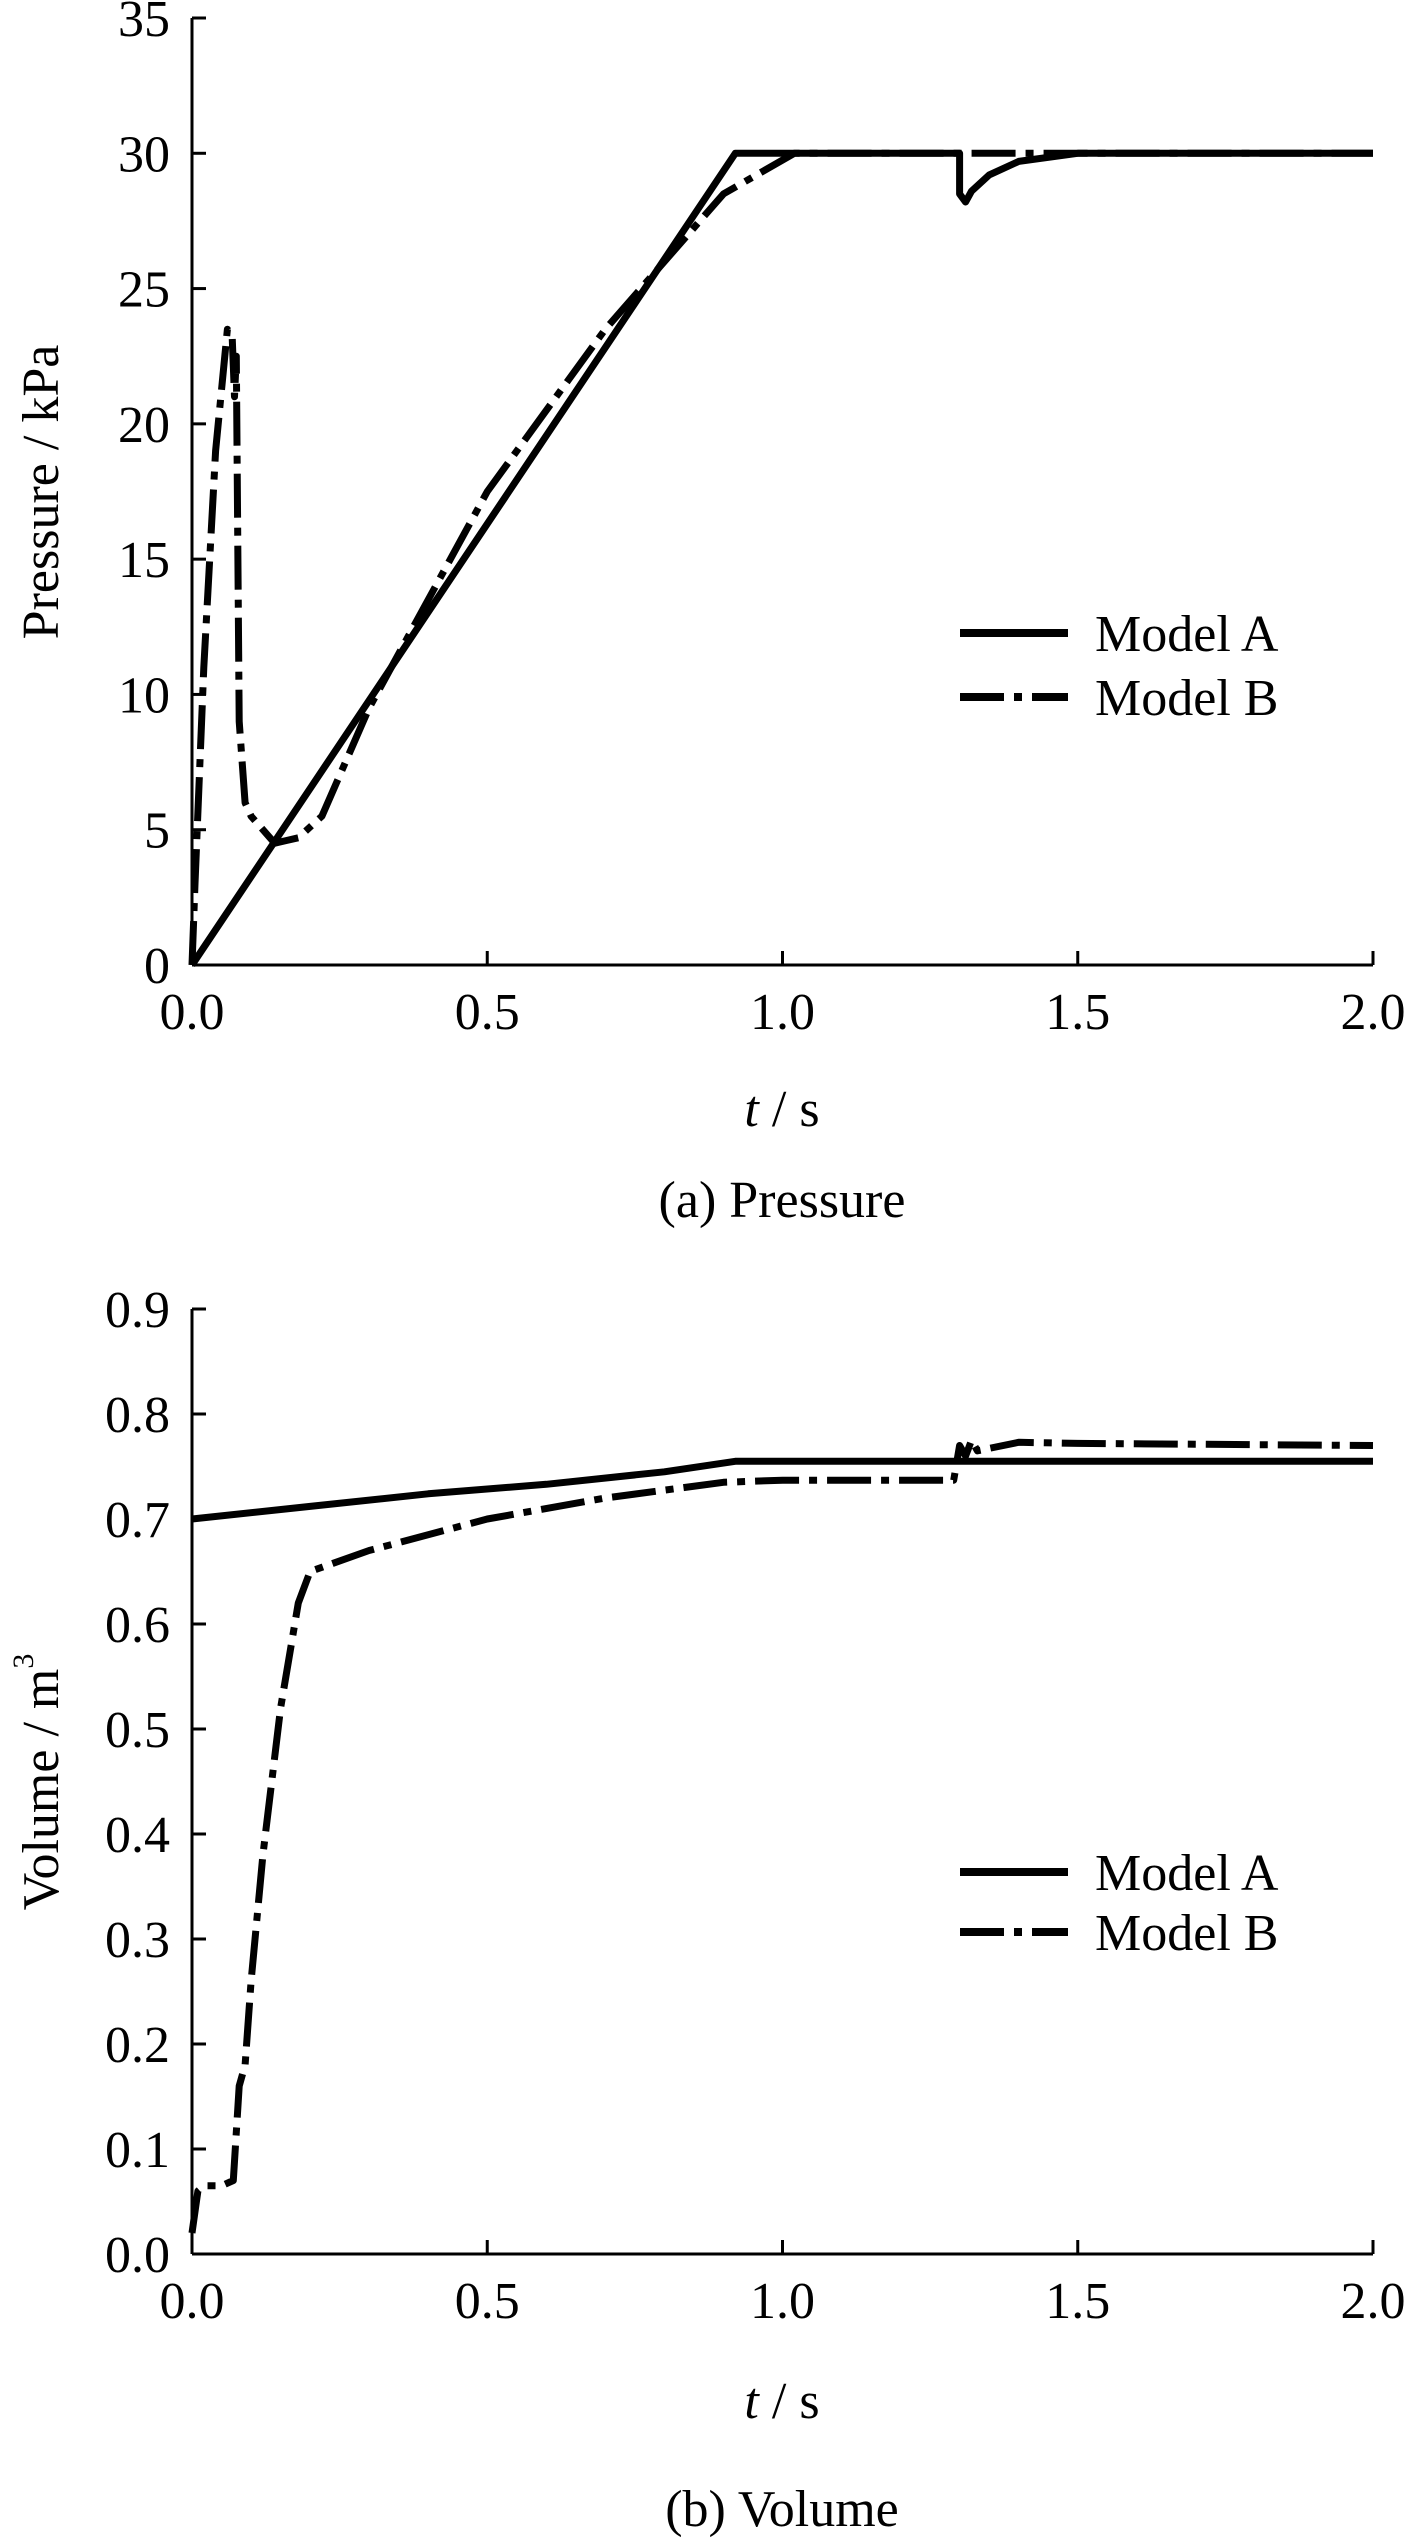 The height and width of the screenshot is (2540, 1413). I want to click on volume-caption: (b) Volume, so click(782, 2509).